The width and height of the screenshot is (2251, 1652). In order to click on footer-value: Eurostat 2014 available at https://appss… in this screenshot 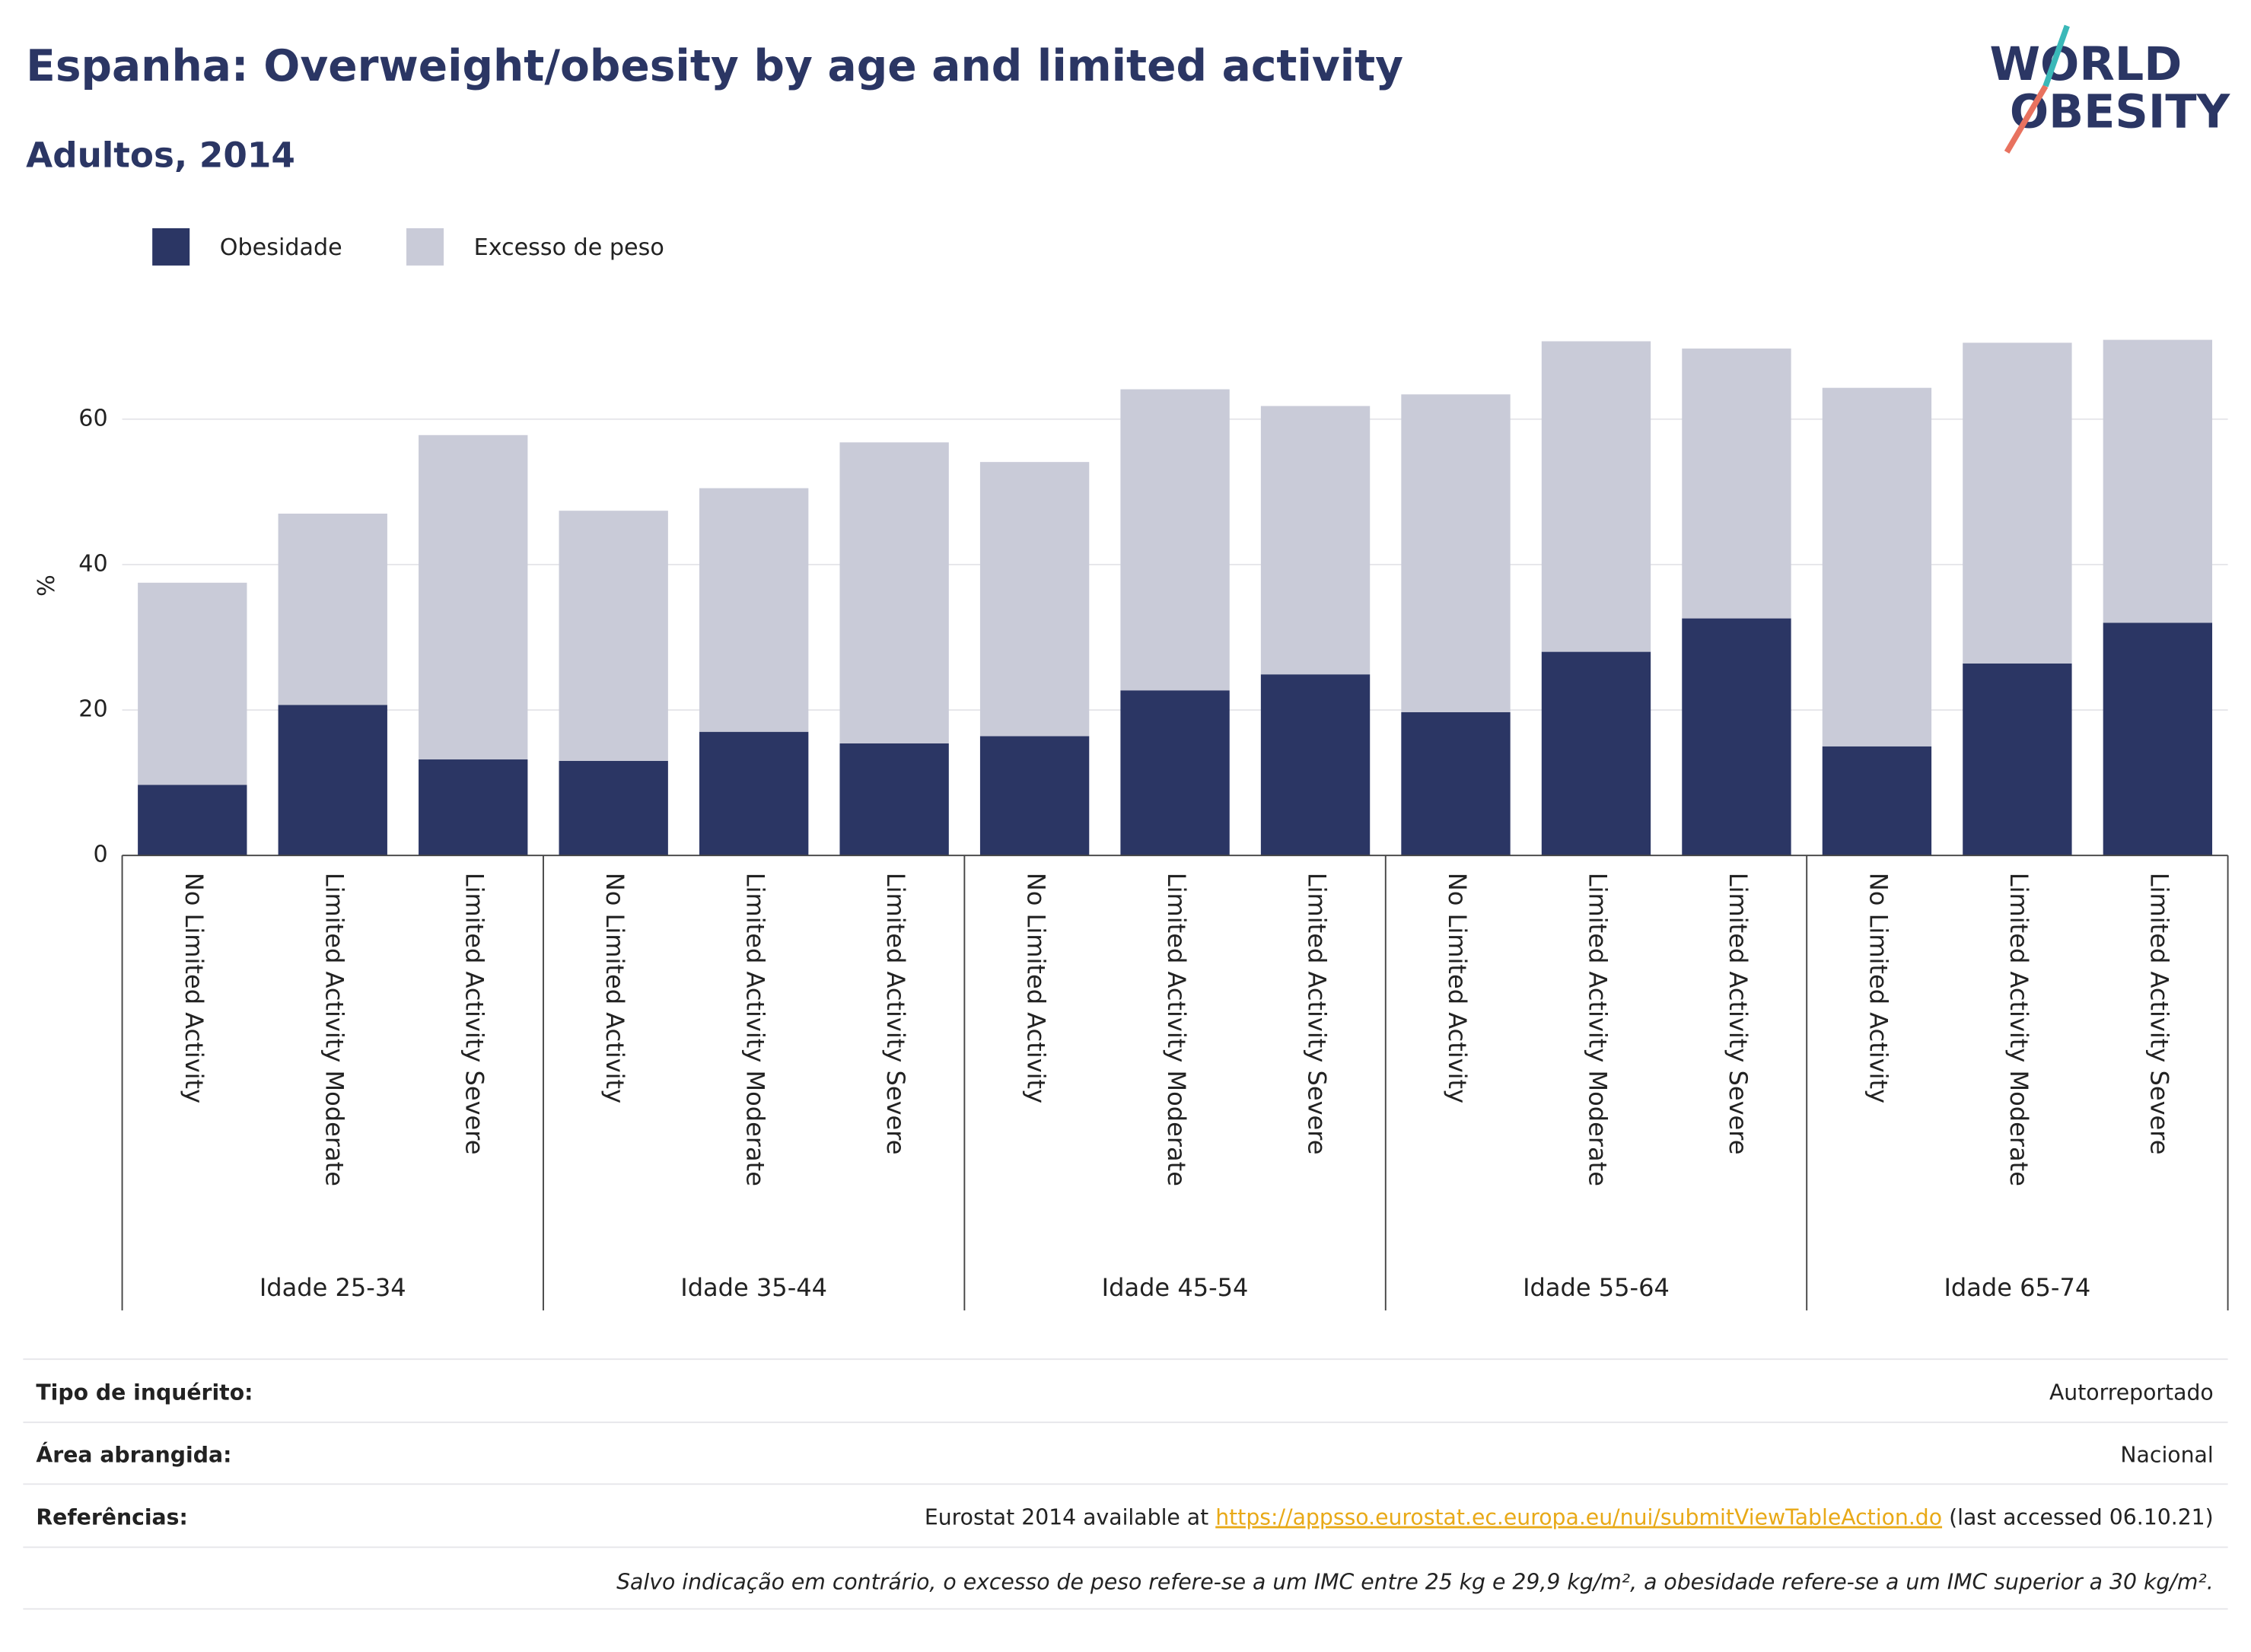, I will do `click(1569, 1517)`.